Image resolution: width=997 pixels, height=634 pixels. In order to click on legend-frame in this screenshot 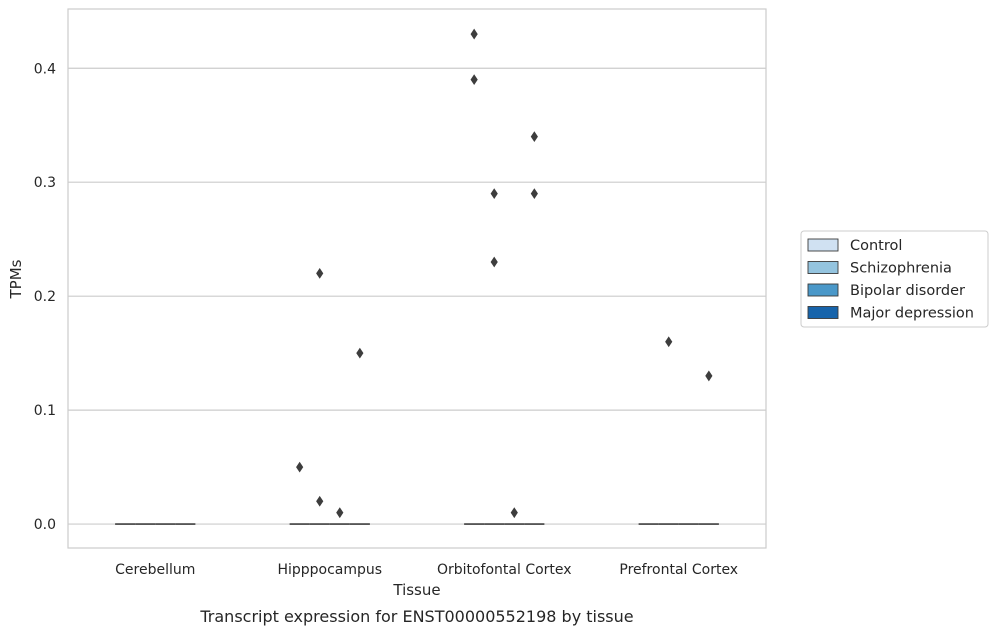, I will do `click(894, 279)`.